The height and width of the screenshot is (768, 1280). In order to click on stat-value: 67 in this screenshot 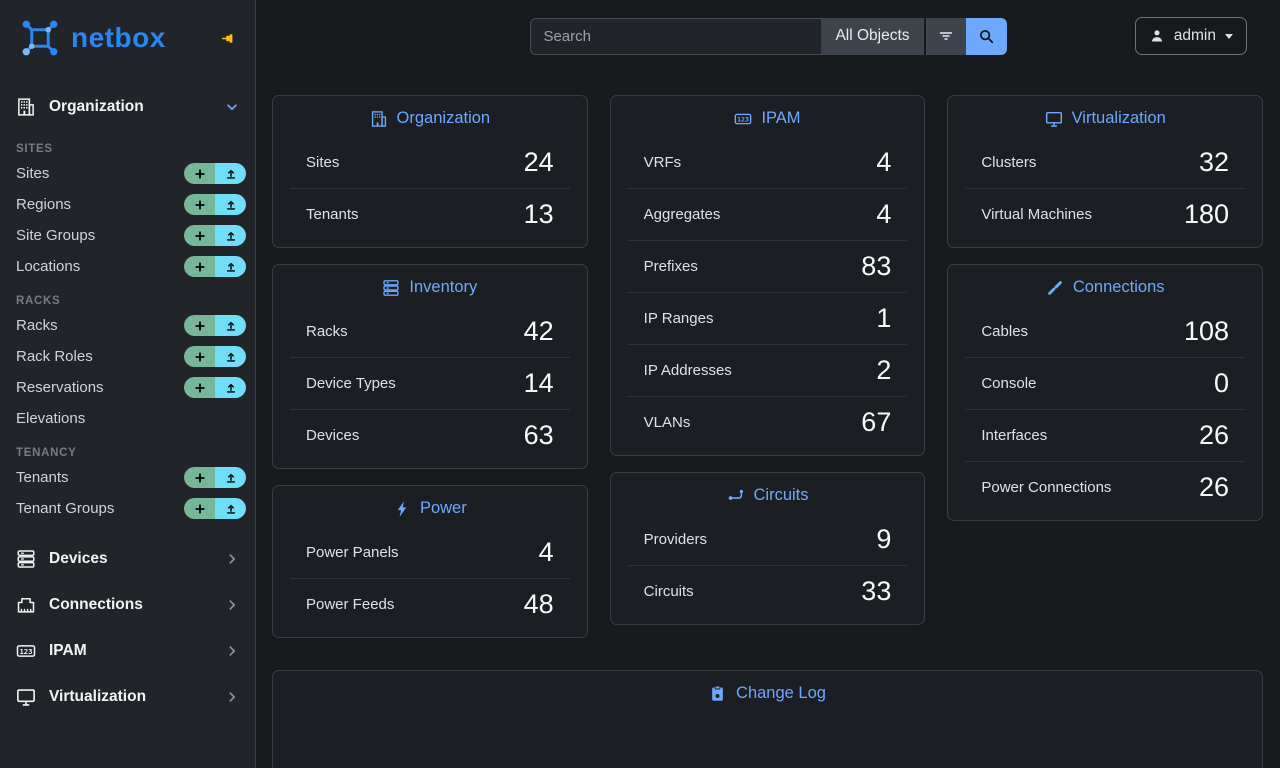, I will do `click(876, 422)`.